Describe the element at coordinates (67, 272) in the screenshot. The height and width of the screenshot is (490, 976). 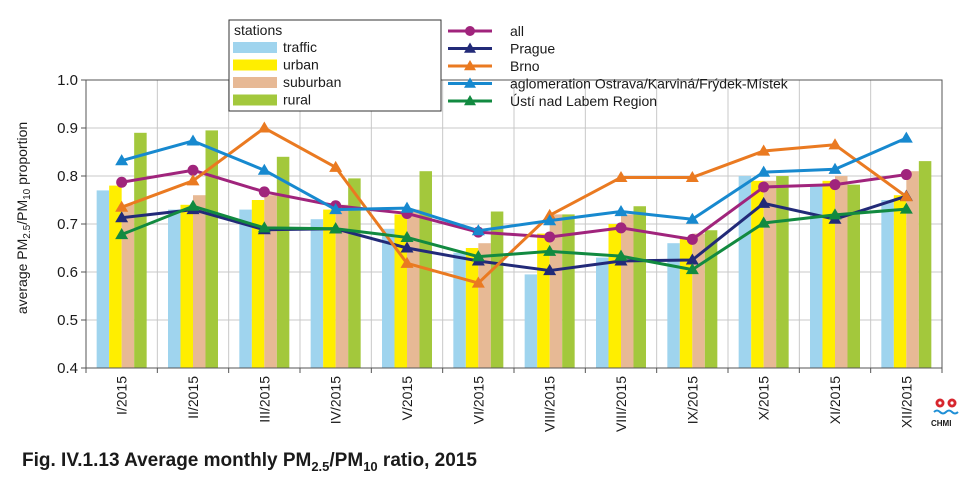
I see `y-tick-label: 0.6` at that location.